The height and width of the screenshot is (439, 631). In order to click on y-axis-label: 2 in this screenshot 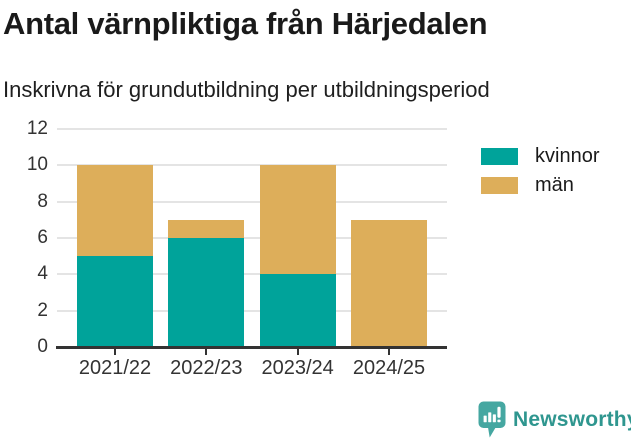, I will do `click(42, 310)`.